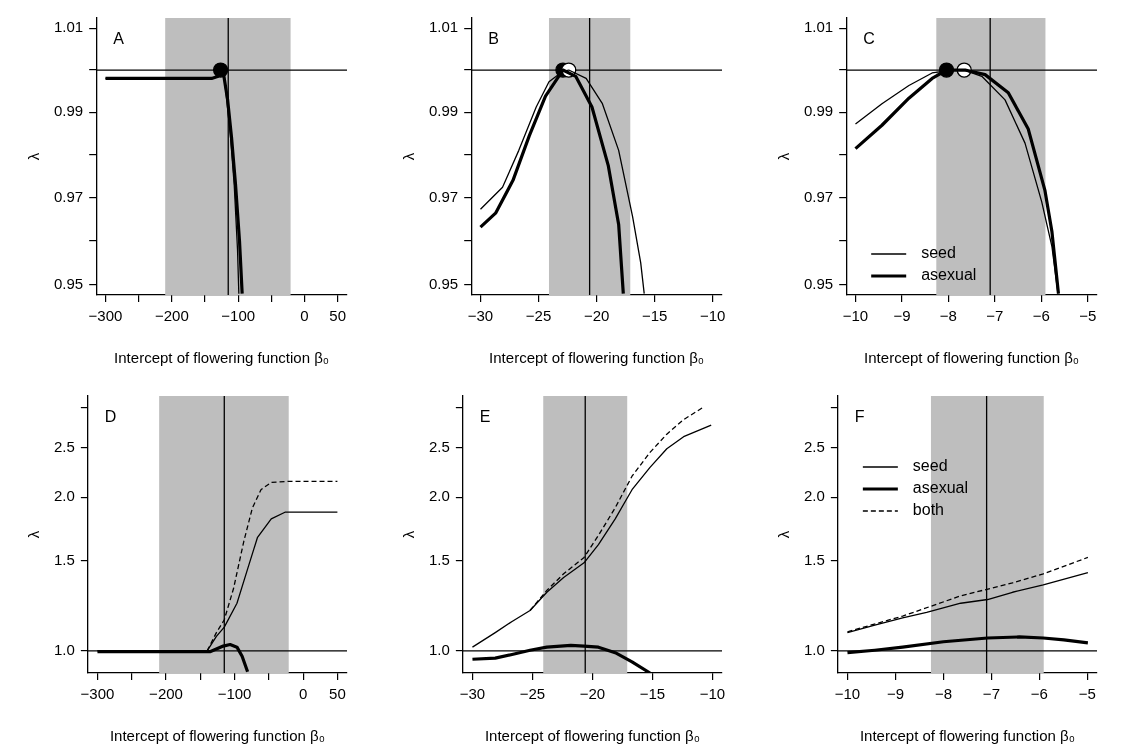 The width and height of the screenshot is (1125, 756). I want to click on text: E, so click(485, 417).